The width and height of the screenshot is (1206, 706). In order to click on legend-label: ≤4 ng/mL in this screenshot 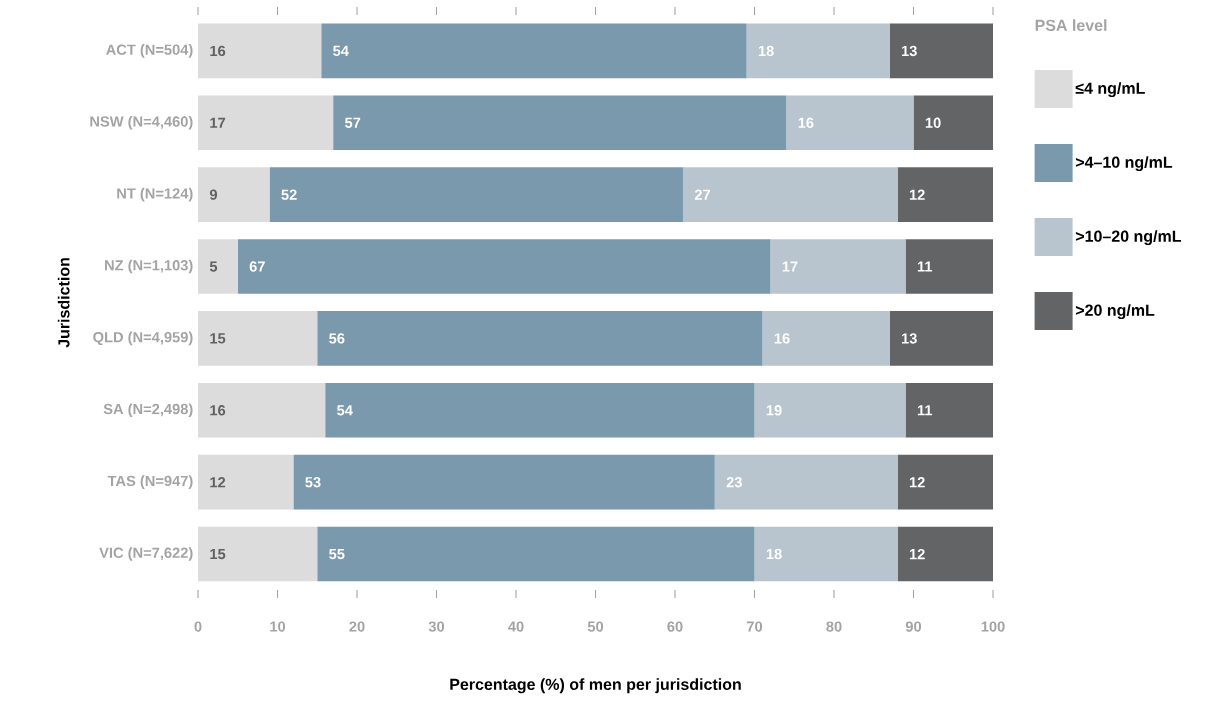, I will do `click(1110, 90)`.